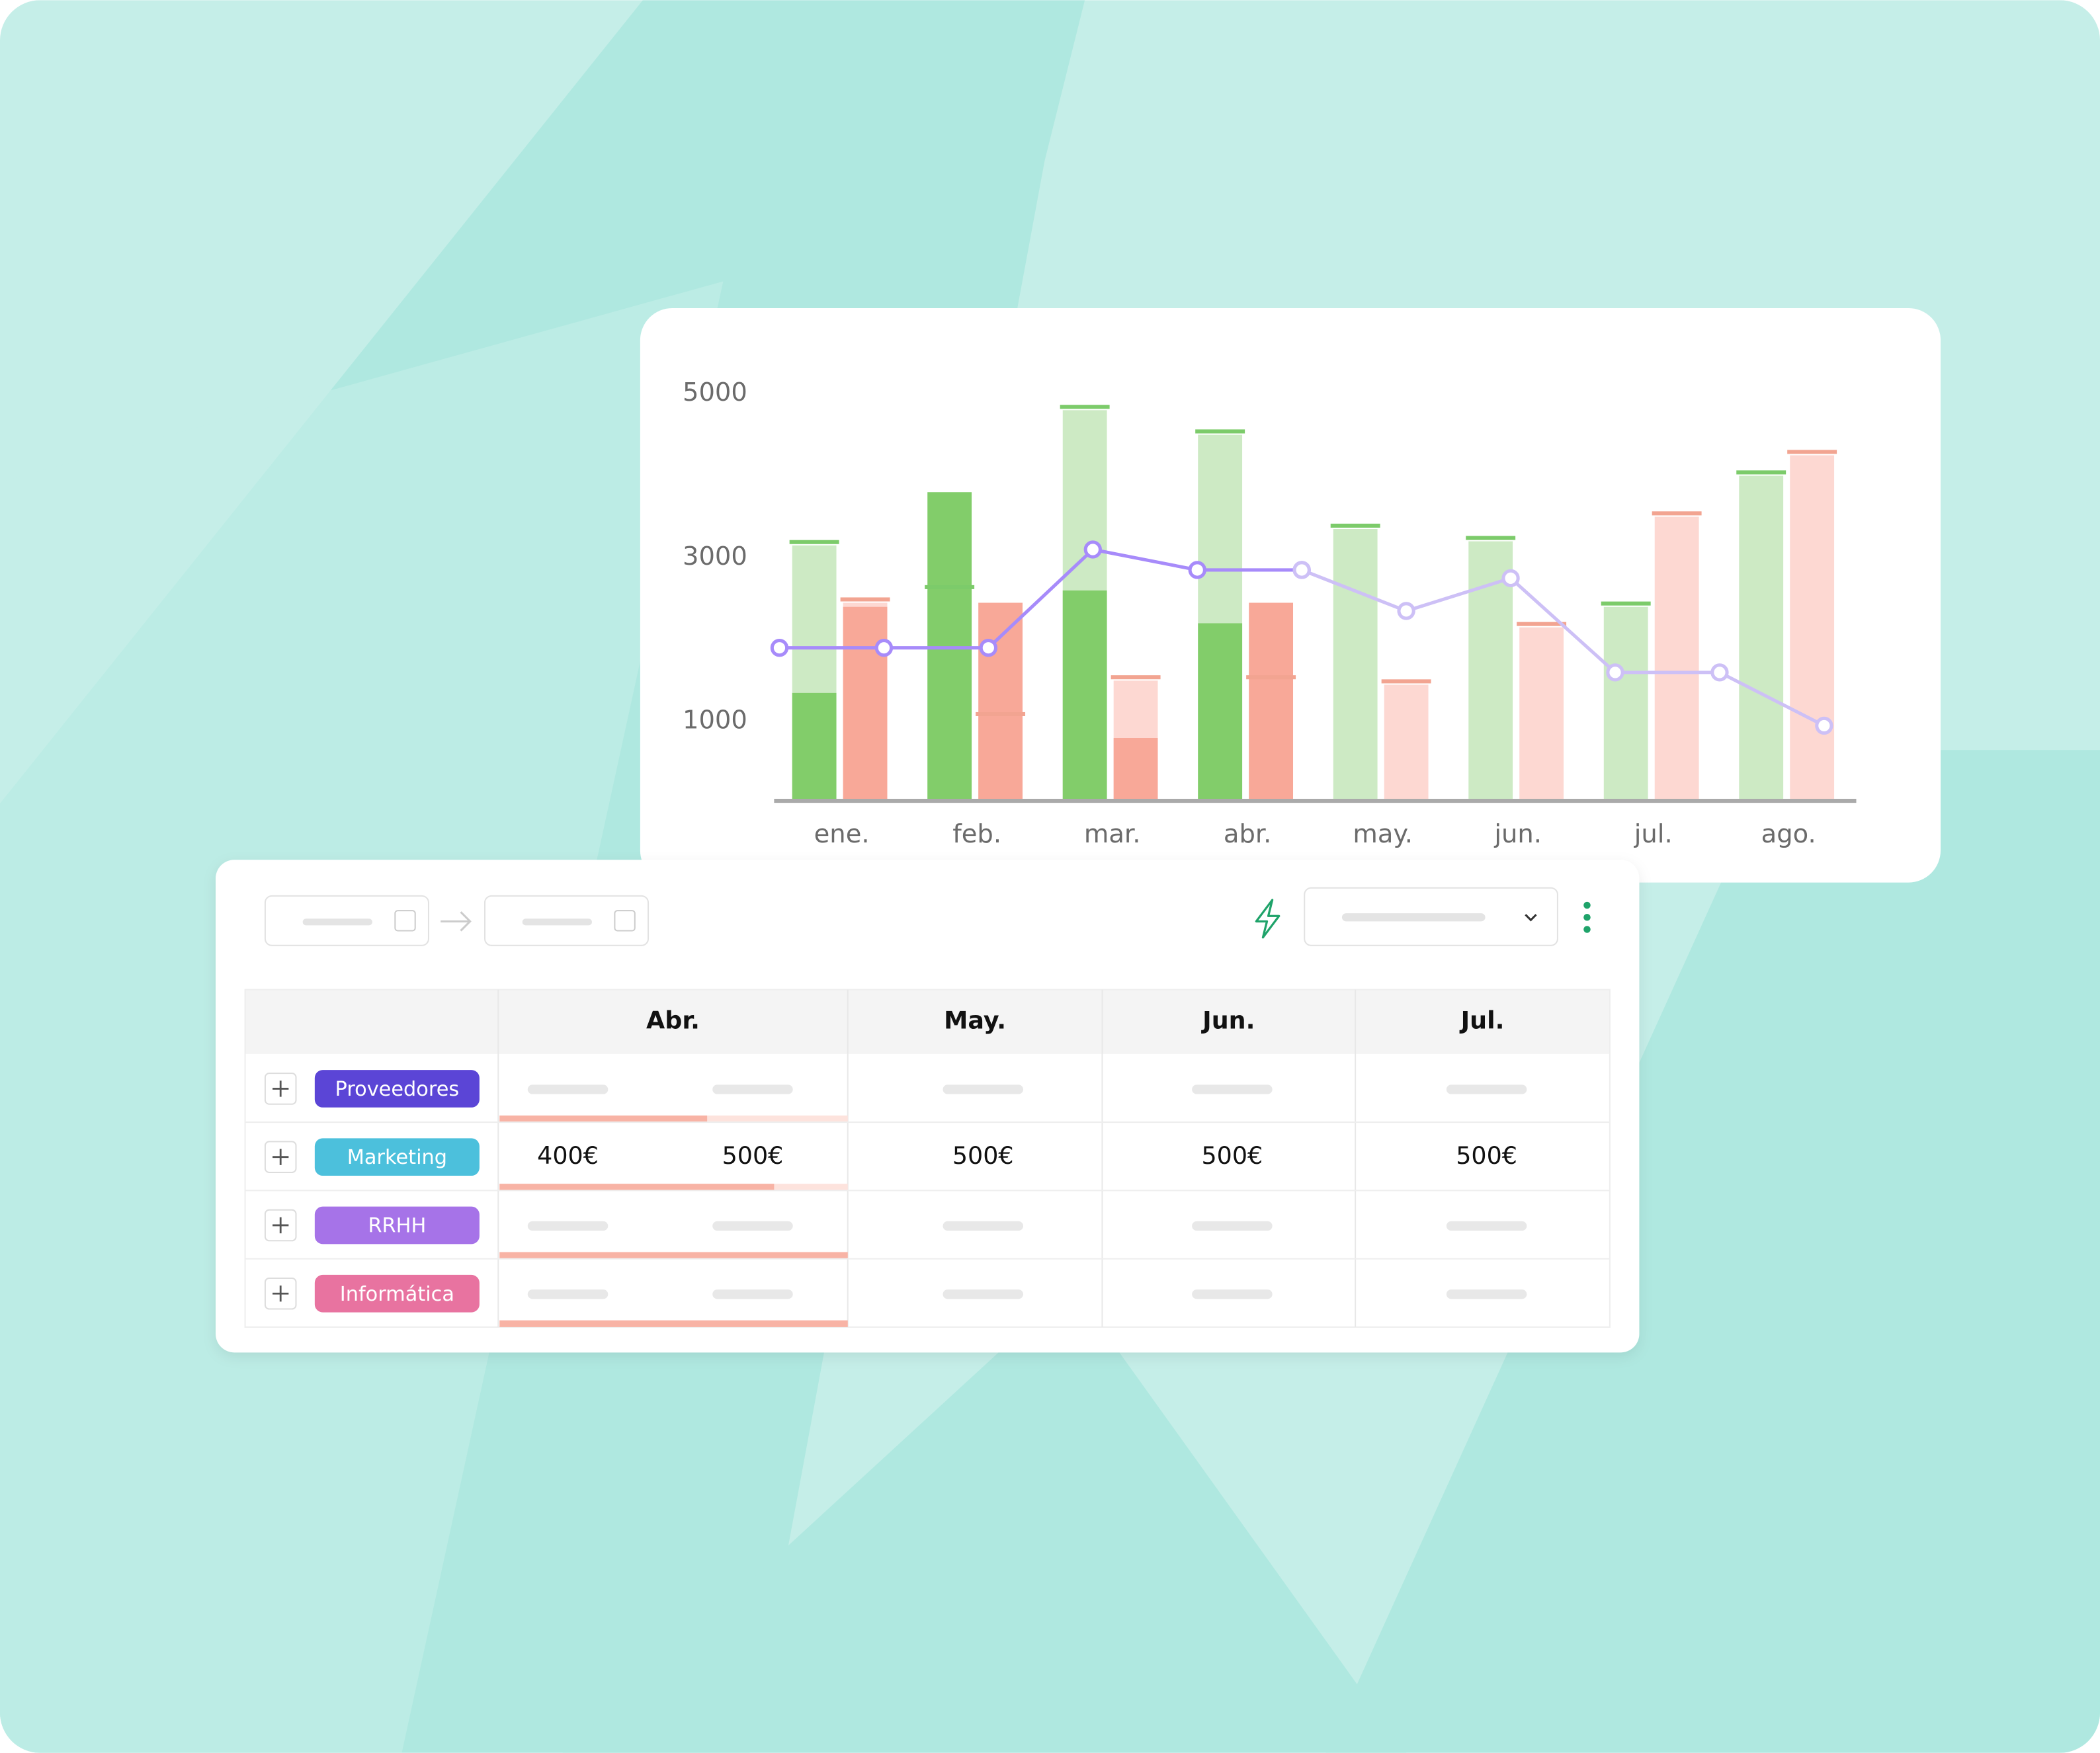 Image resolution: width=2100 pixels, height=1753 pixels. Describe the element at coordinates (927, 916) in the screenshot. I see `toolbar` at that location.